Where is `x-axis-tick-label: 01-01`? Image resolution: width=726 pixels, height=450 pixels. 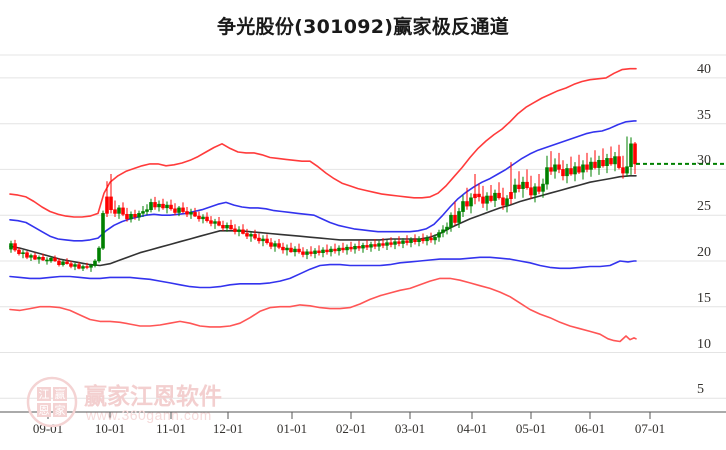
x-axis-tick-label: 01-01 is located at coordinates (292, 428).